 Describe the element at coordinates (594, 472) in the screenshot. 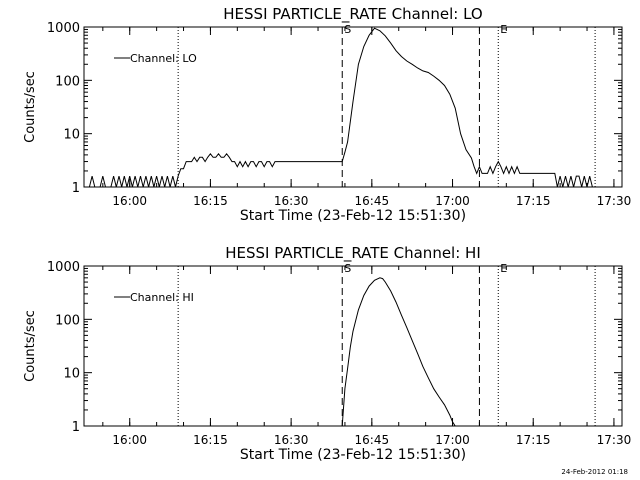

I see `footer-timestamp: 24-Feb-2012 01:18` at that location.